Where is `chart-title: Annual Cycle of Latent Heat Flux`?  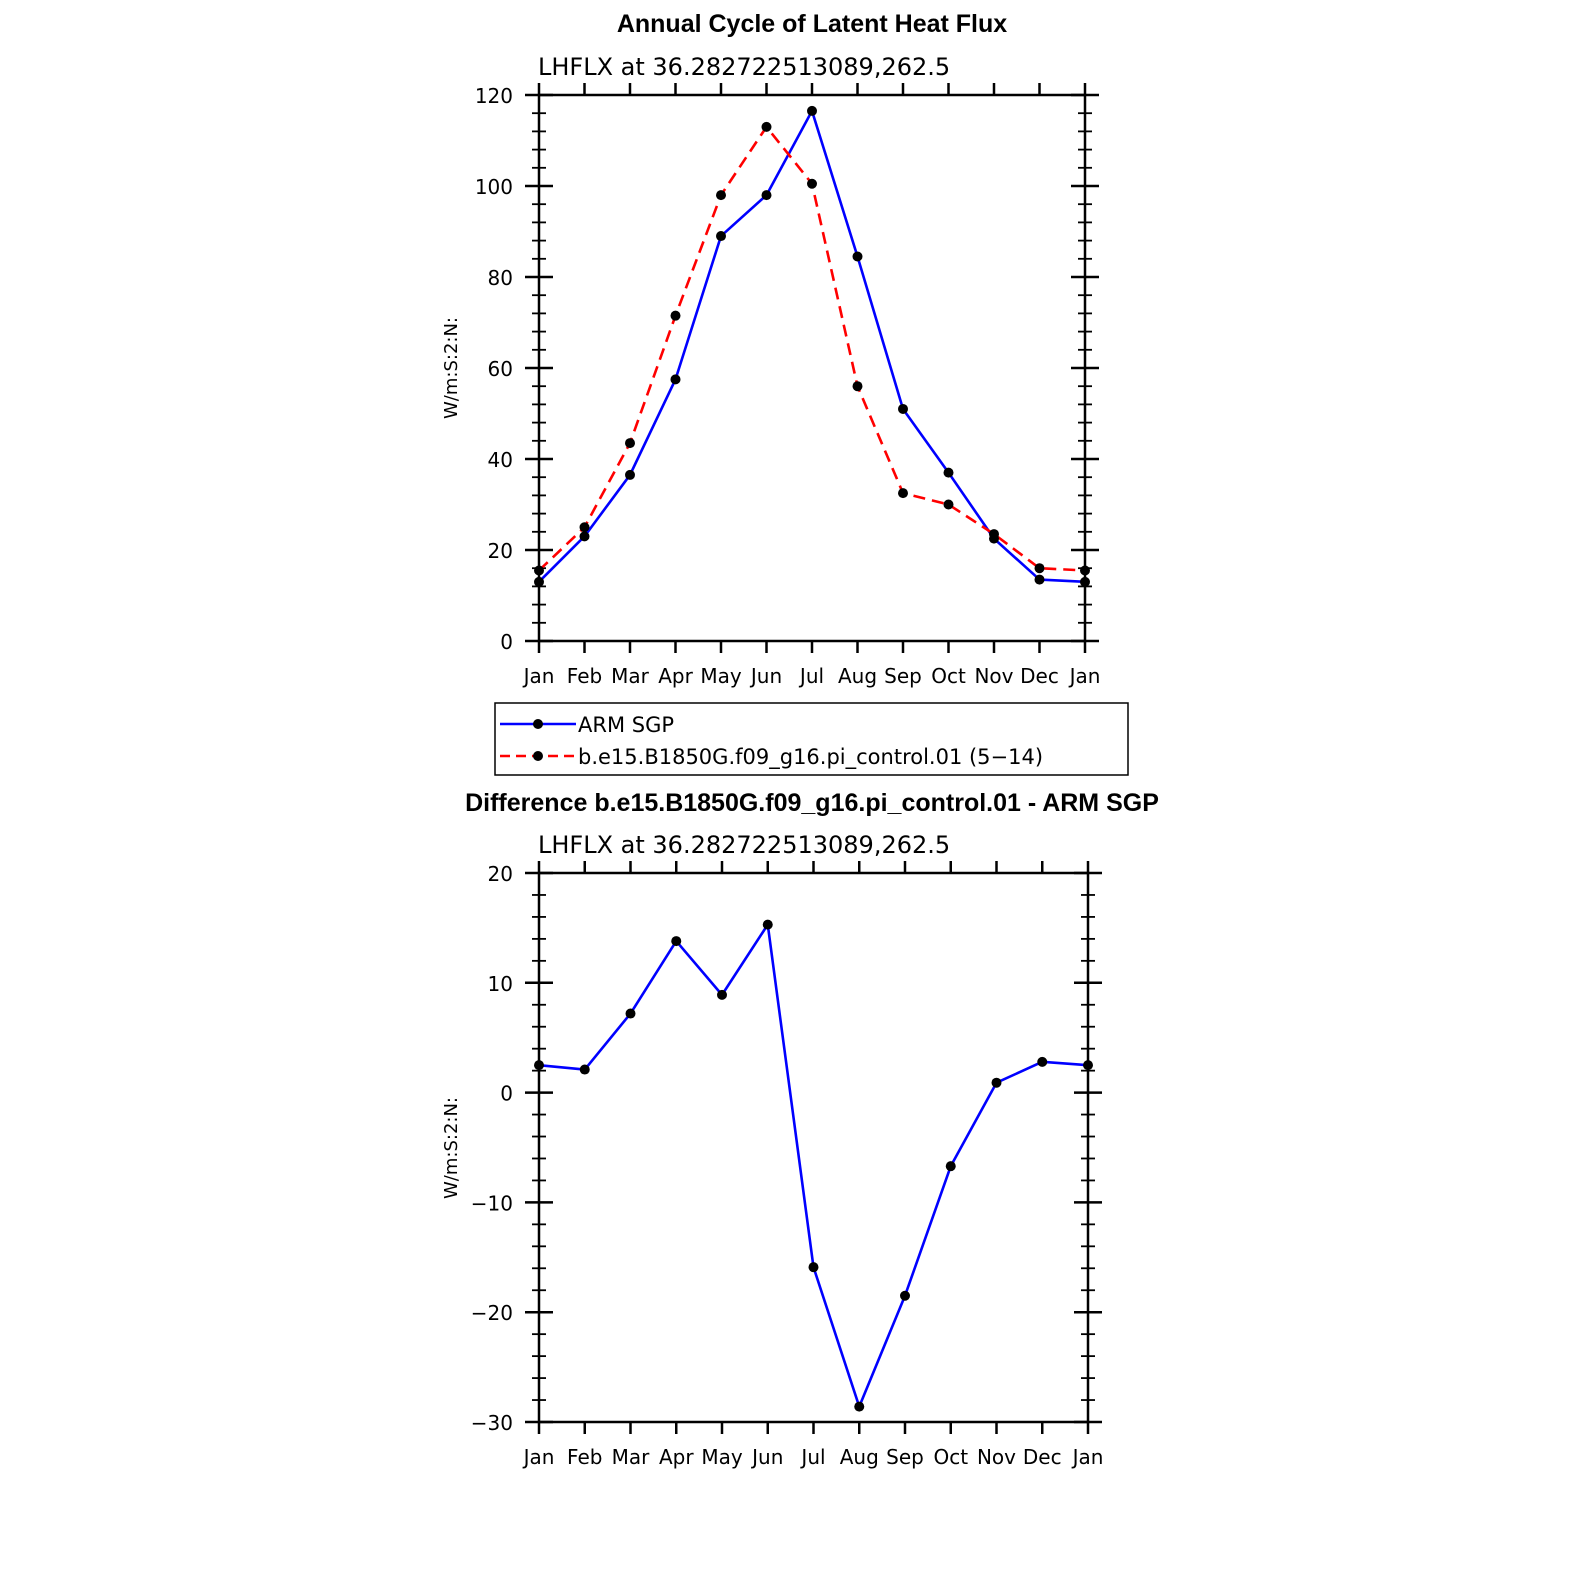
chart-title: Annual Cycle of Latent Heat Flux is located at coordinates (812, 24).